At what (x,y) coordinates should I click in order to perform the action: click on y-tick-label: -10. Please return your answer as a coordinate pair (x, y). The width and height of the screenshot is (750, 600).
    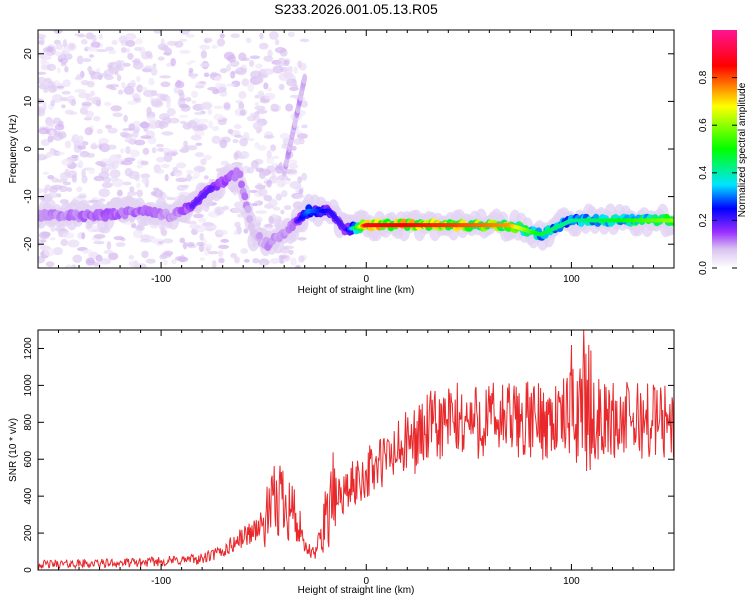
    Looking at the image, I should click on (28, 196).